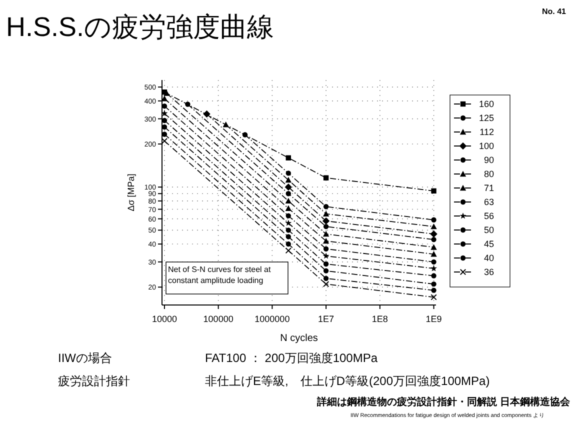 This screenshot has width=574, height=439. I want to click on legend-label: 160, so click(486, 104).